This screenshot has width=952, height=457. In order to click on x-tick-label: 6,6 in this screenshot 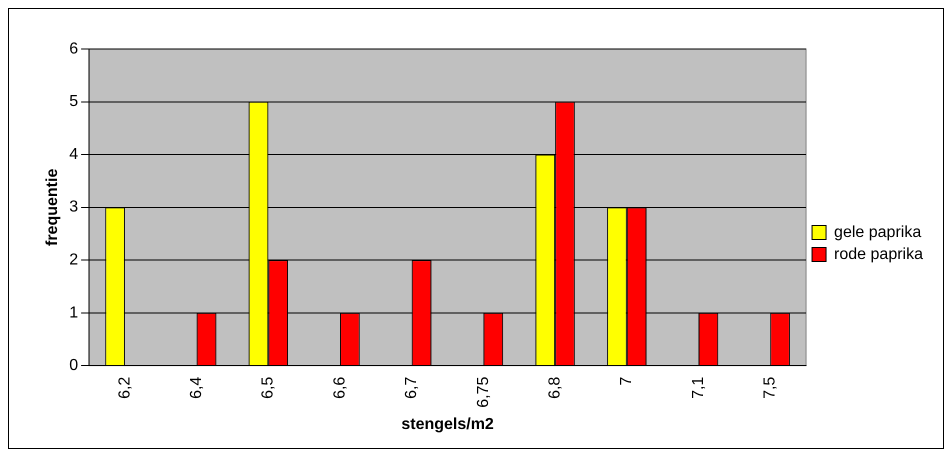, I will do `click(339, 387)`.